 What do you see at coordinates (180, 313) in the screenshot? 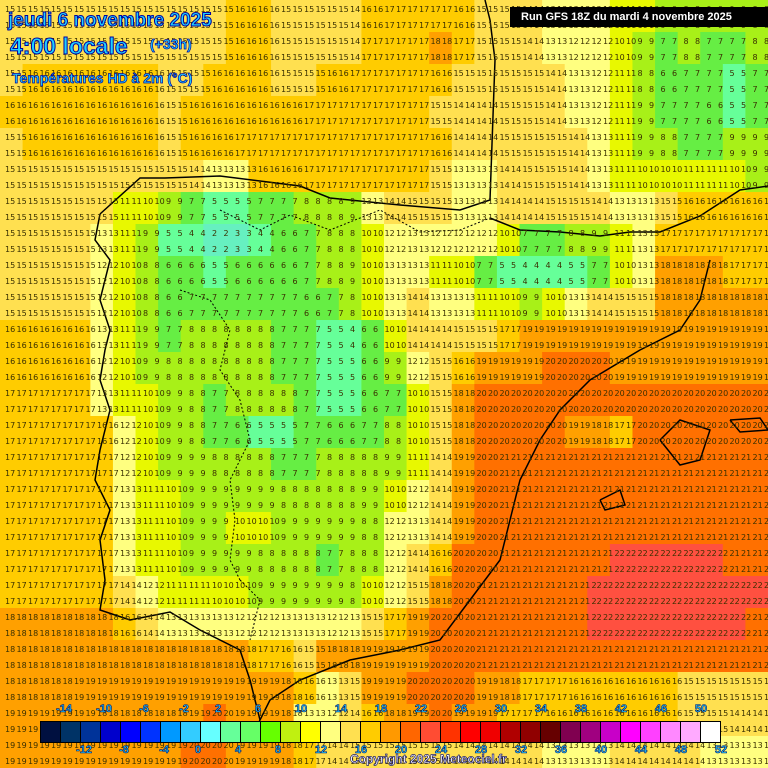
I see `svg-text: 6` at bounding box center [180, 313].